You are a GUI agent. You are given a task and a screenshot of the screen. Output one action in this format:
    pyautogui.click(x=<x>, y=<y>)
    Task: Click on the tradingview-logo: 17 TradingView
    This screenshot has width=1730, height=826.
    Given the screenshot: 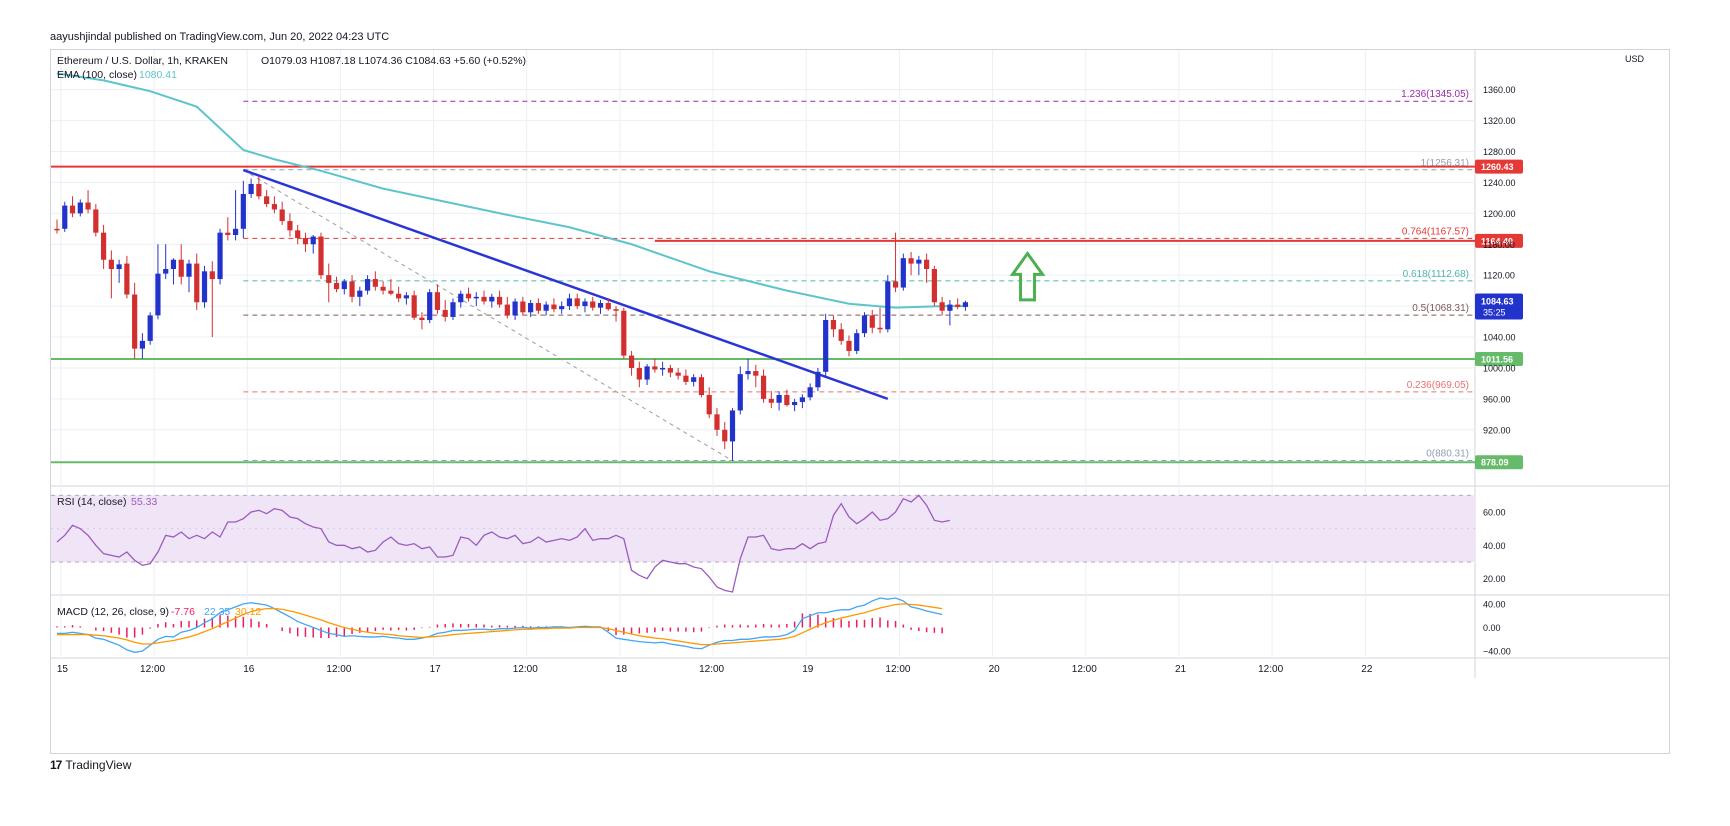 What is the action you would take?
    pyautogui.click(x=90, y=765)
    